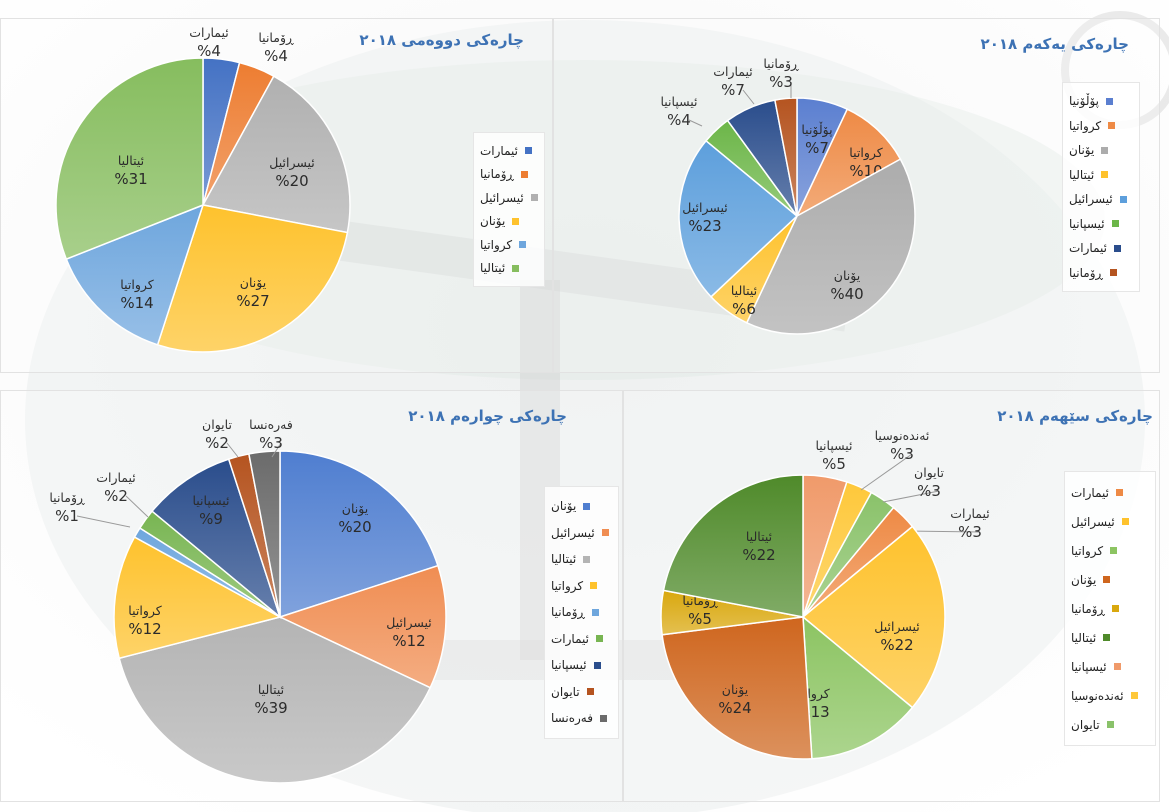 Image resolution: width=1169 pixels, height=812 pixels. I want to click on slice-label-value: %2, so click(217, 443).